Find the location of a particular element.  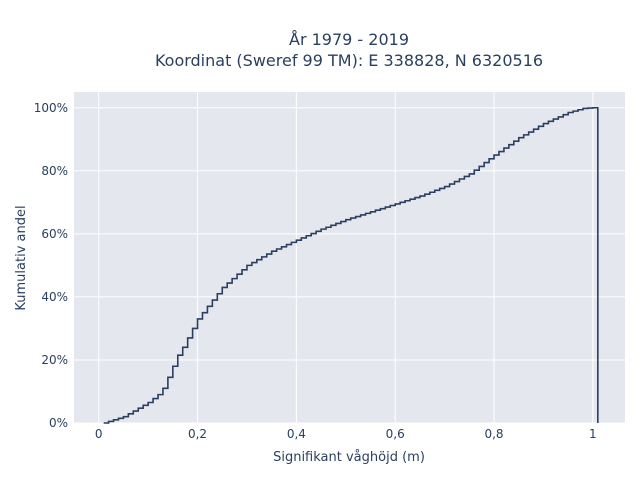

y-tick-label: 80% is located at coordinates (54, 171).